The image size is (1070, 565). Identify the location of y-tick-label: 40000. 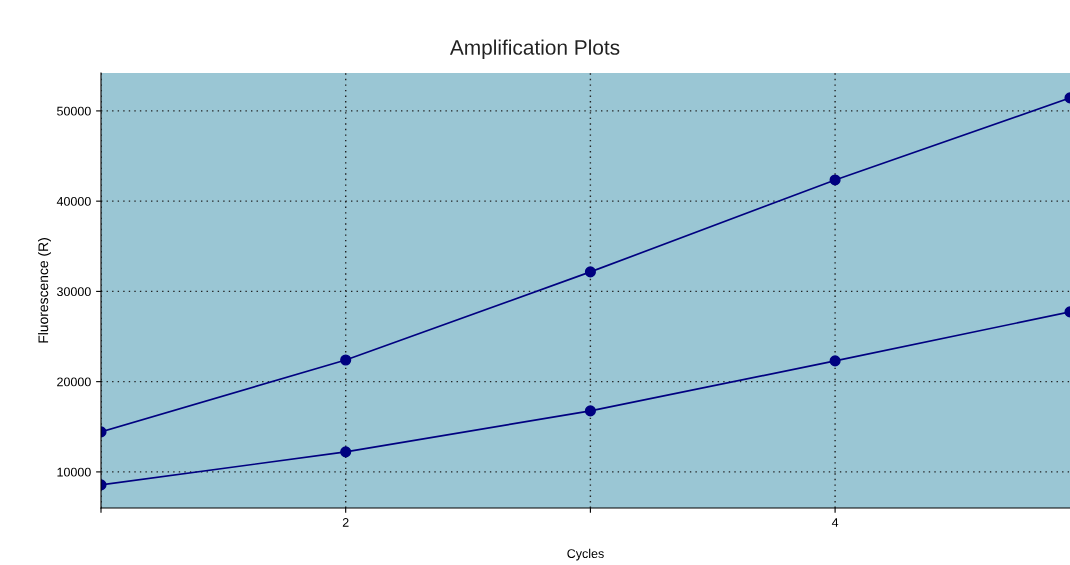
(73, 201).